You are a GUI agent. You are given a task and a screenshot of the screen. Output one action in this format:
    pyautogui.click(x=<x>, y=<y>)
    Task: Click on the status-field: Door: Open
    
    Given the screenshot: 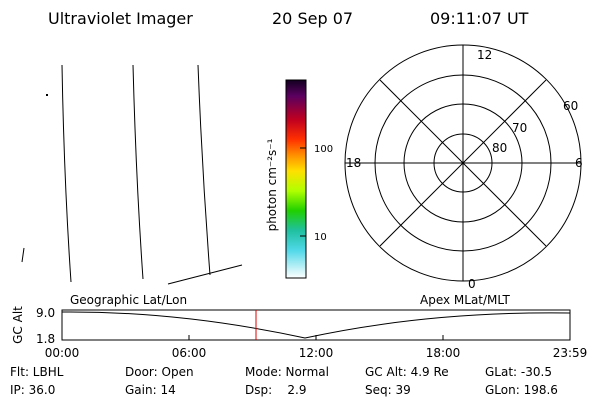 What is the action you would take?
    pyautogui.click(x=159, y=372)
    